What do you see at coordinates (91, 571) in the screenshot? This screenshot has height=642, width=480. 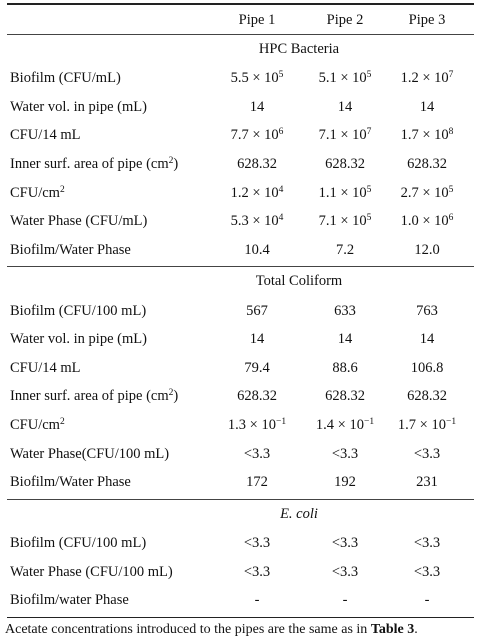 I see `row-label: Water Phase (CFU/100 mL)` at bounding box center [91, 571].